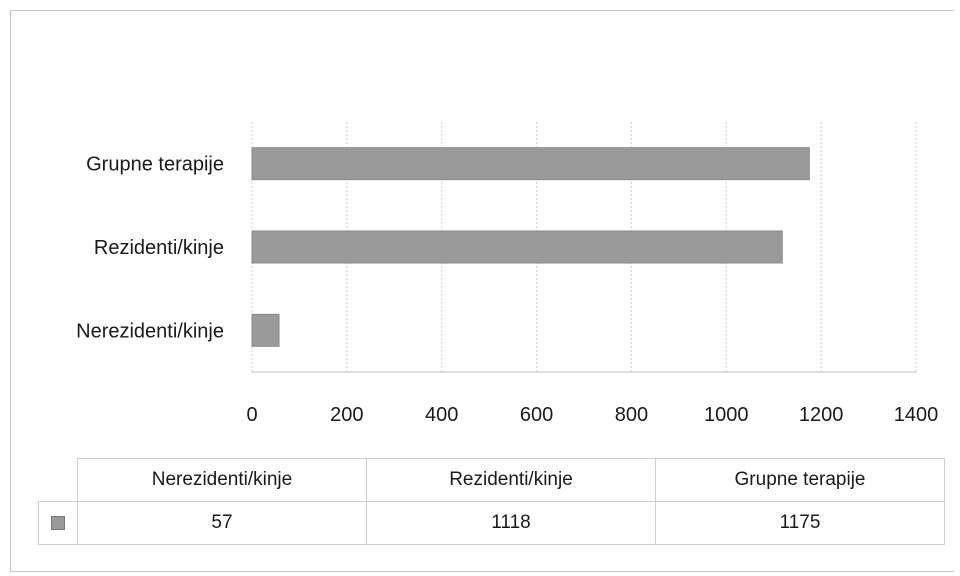 The height and width of the screenshot is (576, 960). I want to click on x-tick-label: 1400, so click(916, 415).